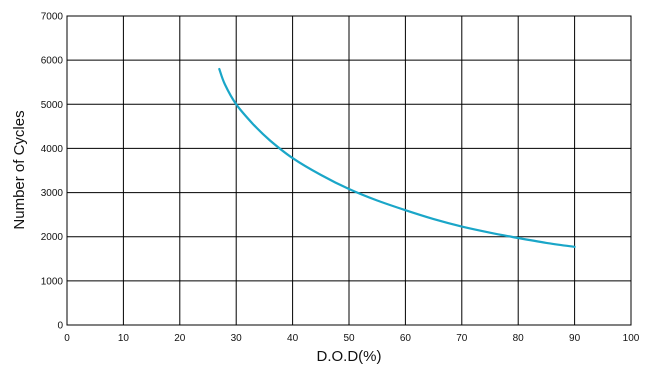 The width and height of the screenshot is (655, 372). Describe the element at coordinates (293, 338) in the screenshot. I see `x-tick-label: 40` at that location.